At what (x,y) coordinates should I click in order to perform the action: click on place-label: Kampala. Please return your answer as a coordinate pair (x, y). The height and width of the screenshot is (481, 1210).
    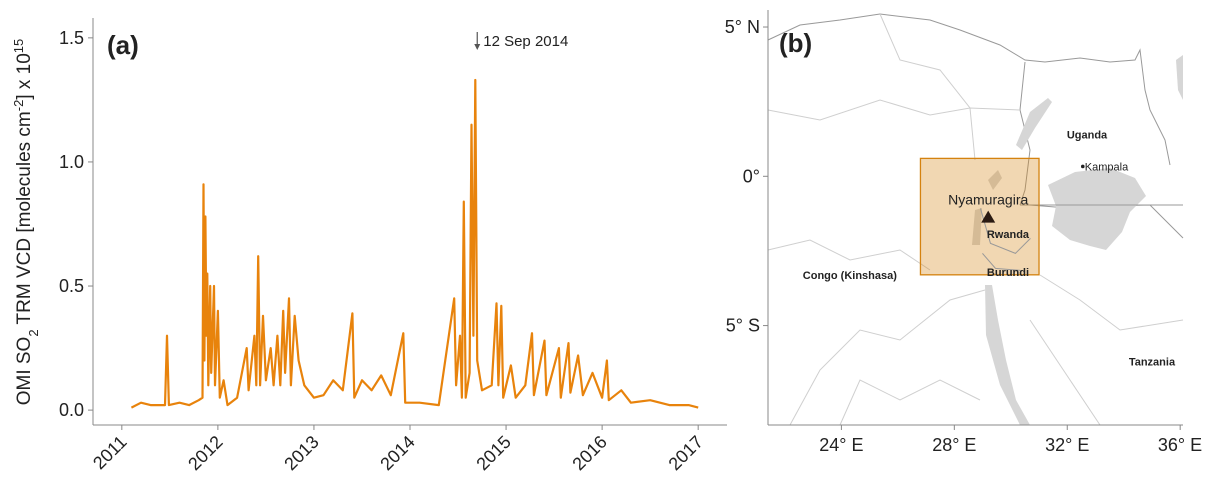
    Looking at the image, I should click on (1107, 167).